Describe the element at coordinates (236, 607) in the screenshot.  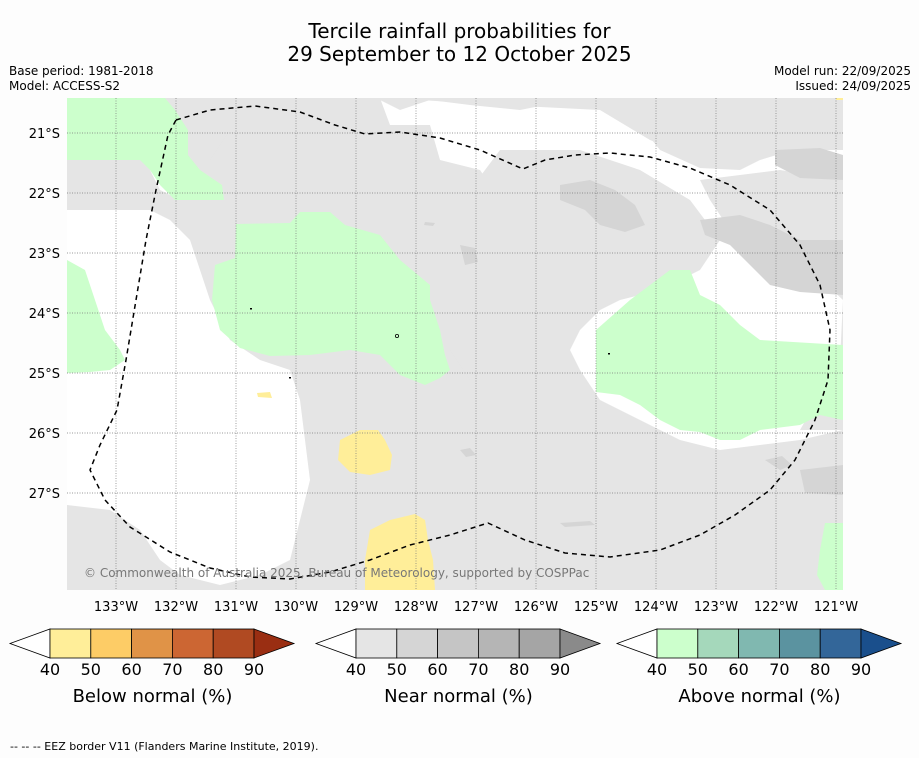
I see `lon-label: 131°W` at that location.